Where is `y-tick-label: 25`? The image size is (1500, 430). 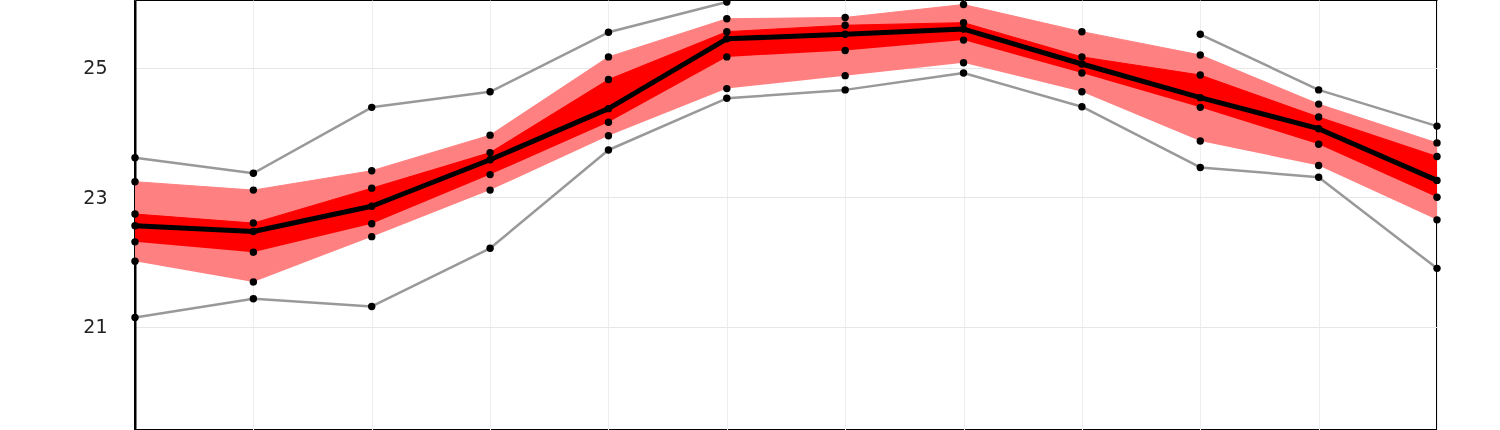 y-tick-label: 25 is located at coordinates (95, 67).